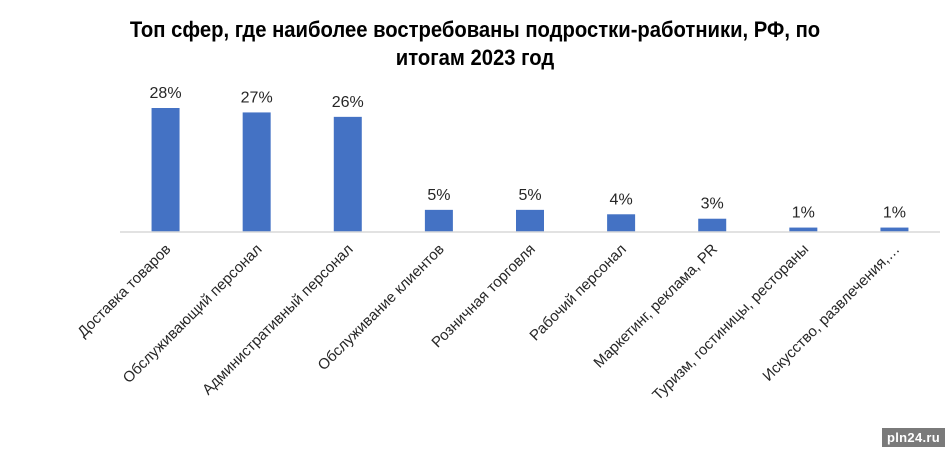  Describe the element at coordinates (278, 320) in the screenshot. I see `category-label: Административный персонал` at that location.